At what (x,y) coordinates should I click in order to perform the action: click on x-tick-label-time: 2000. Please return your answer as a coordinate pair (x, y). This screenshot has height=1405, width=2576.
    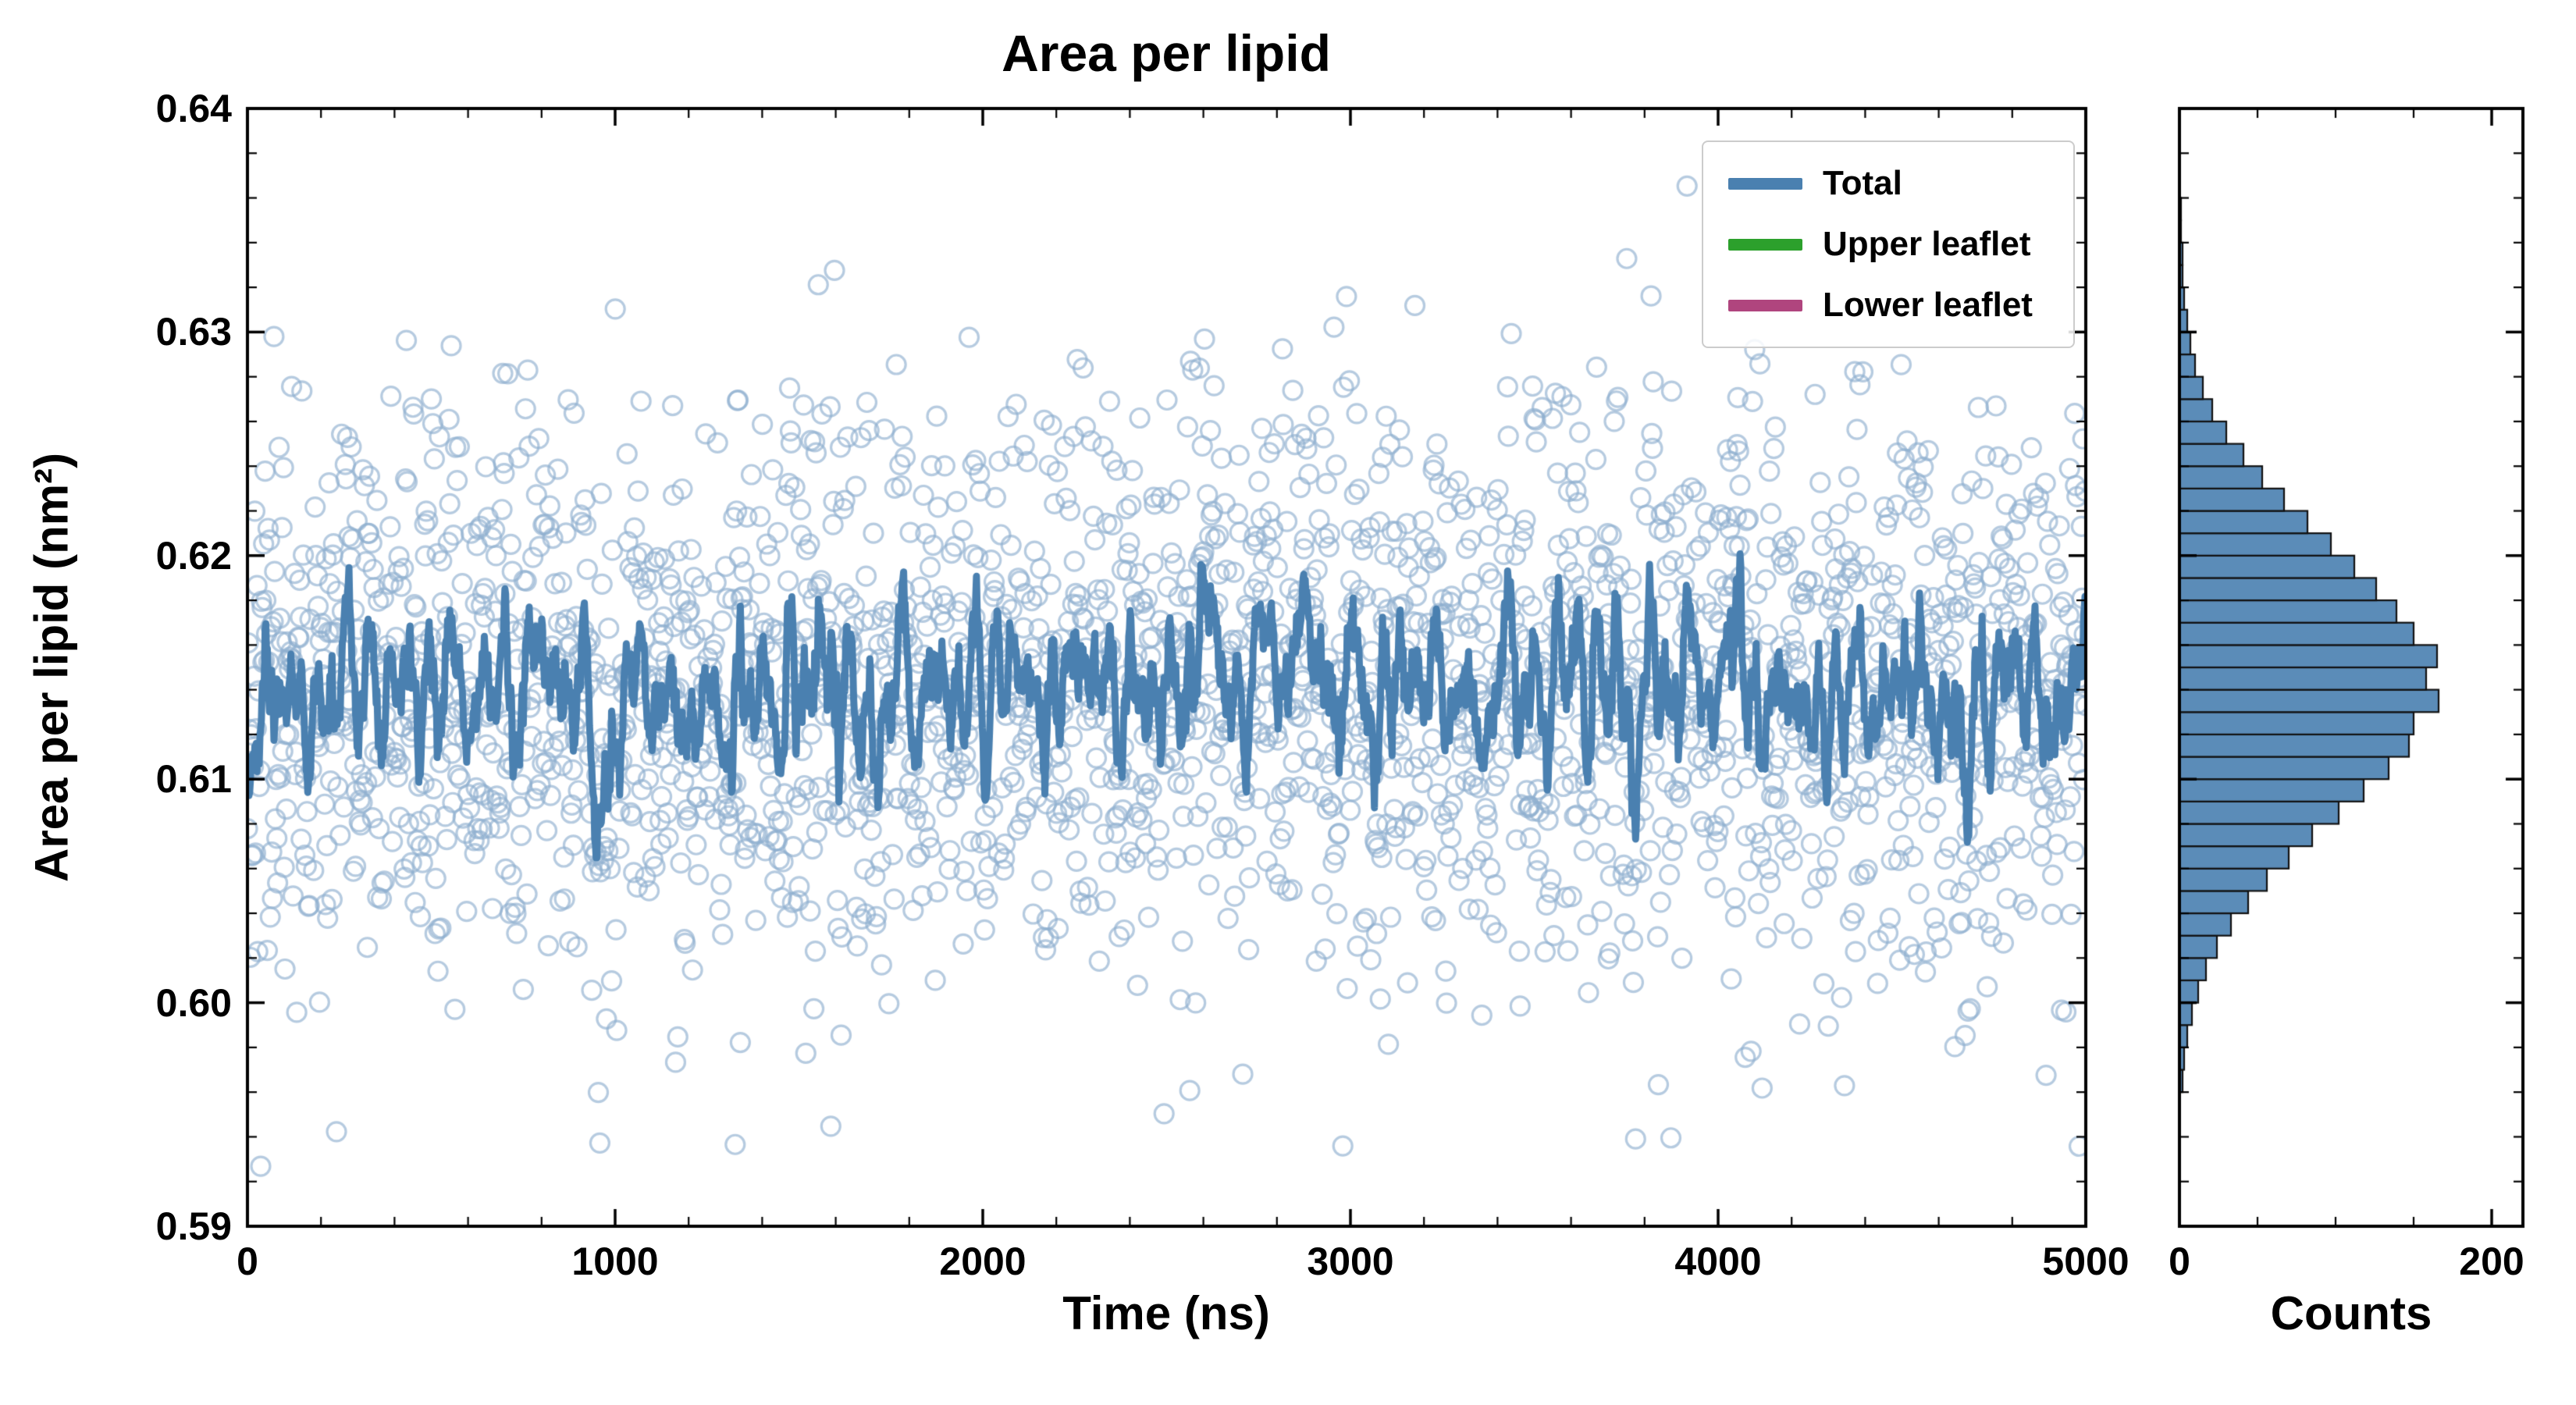
    Looking at the image, I should click on (982, 1261).